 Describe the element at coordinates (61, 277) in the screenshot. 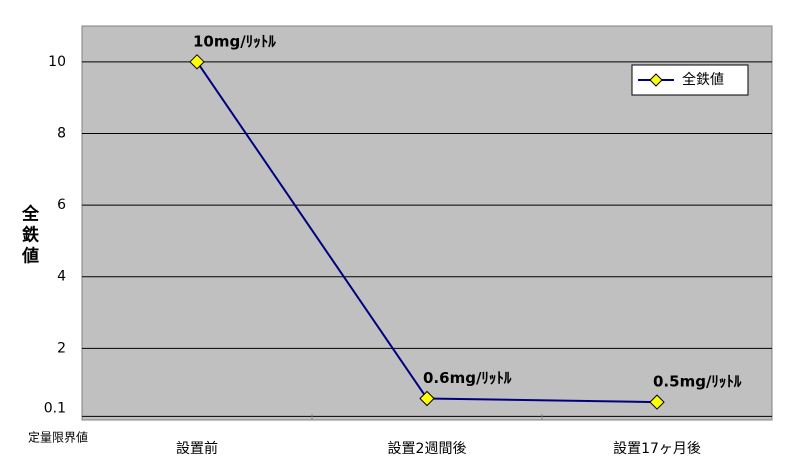

I see `y-tick-label: 4` at that location.